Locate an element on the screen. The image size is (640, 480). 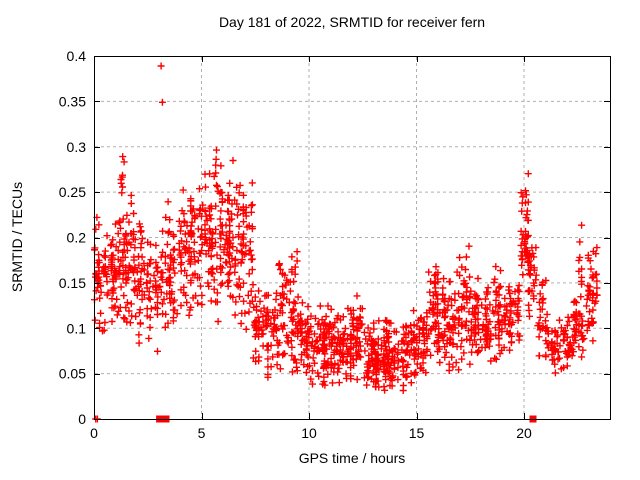
y-tick-label: 0.25 is located at coordinates (72, 192).